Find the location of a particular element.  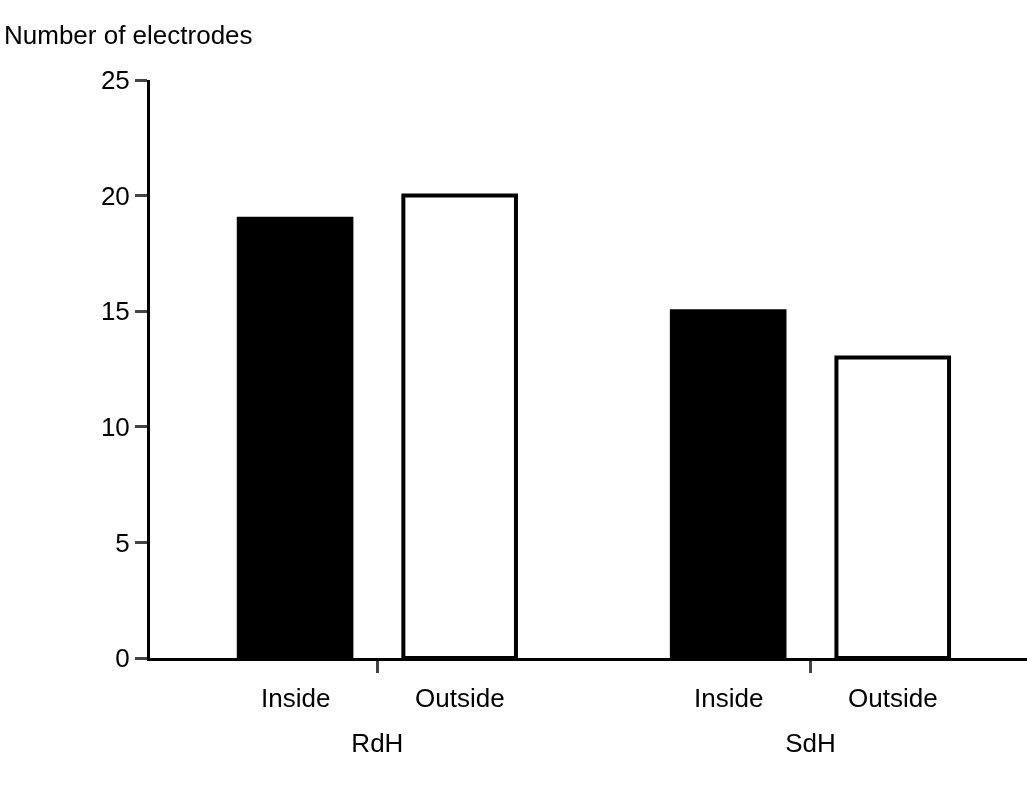

x-tick-label: SdH is located at coordinates (810, 743).